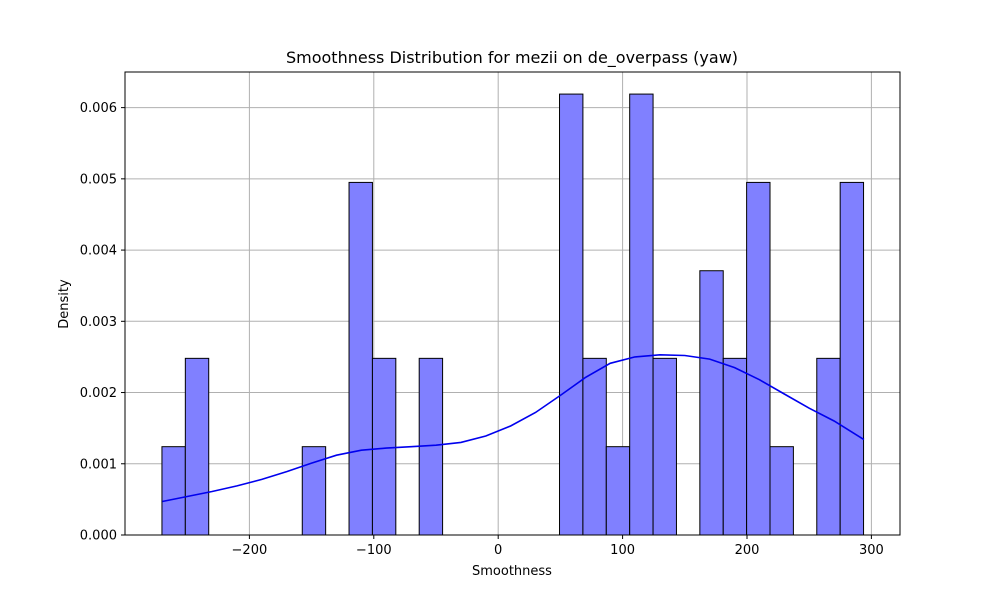 The width and height of the screenshot is (1000, 600). Describe the element at coordinates (871, 550) in the screenshot. I see `x-tick-label-5: 300` at that location.